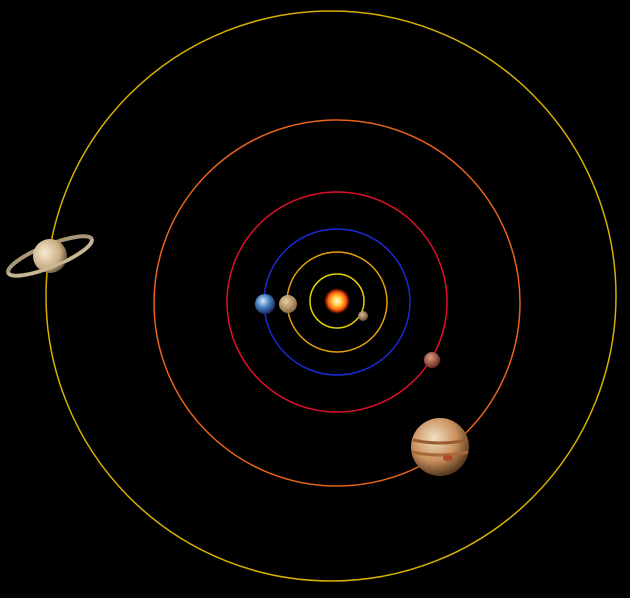 This screenshot has height=598, width=630. I want to click on saturn-ring-front, so click(50, 258).